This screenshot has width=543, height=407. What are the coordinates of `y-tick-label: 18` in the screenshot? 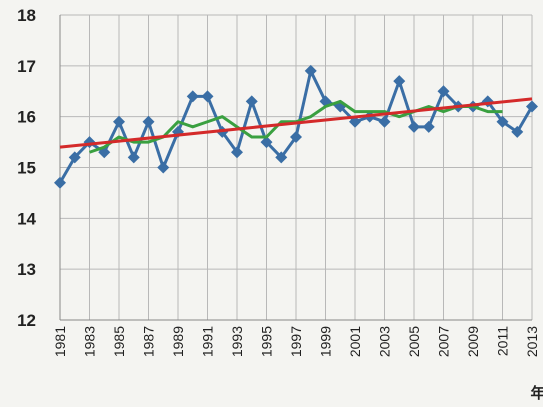 It's located at (26, 15).